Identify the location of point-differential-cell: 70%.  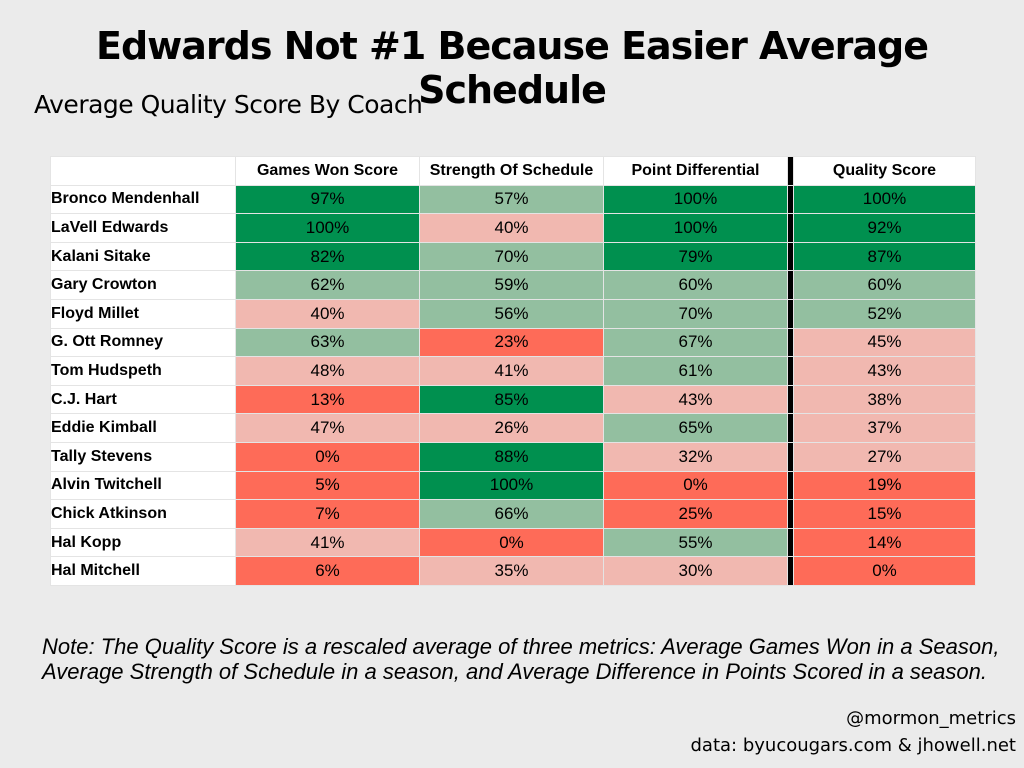
(695, 313).